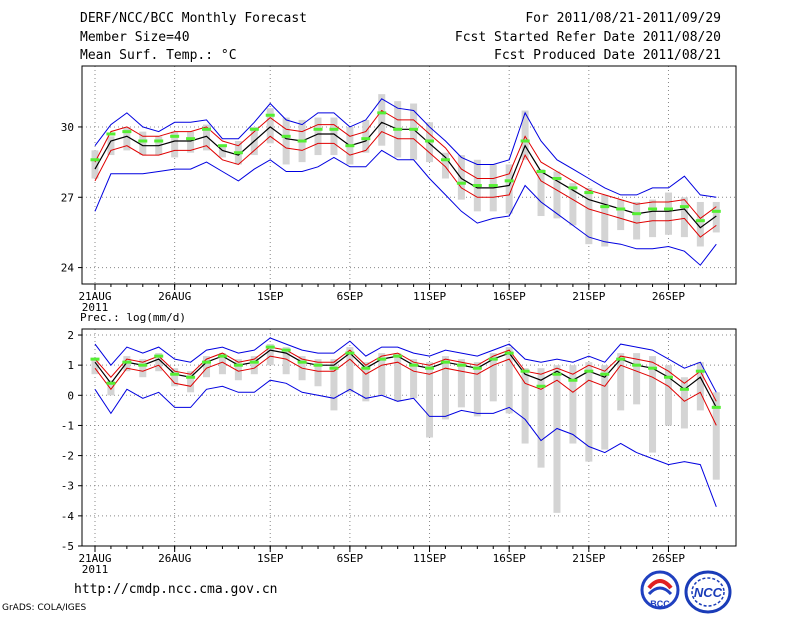 Image resolution: width=800 pixels, height=618 pixels. Describe the element at coordinates (660, 604) in the screenshot. I see `bcc-logo-text: BCC` at that location.